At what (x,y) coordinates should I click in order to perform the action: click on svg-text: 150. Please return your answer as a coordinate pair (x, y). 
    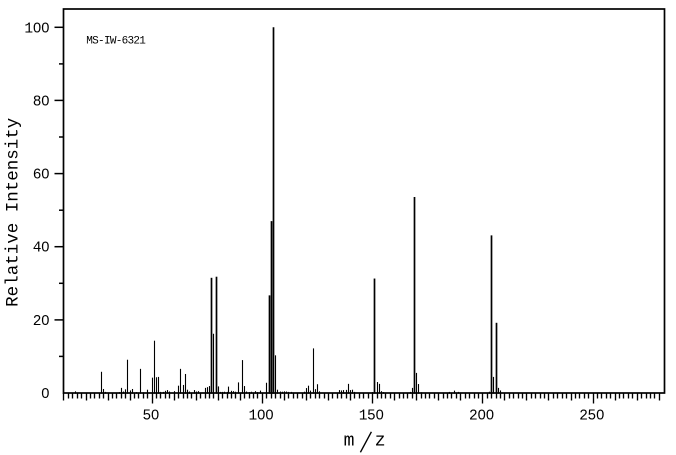
    Looking at the image, I should click on (371, 416).